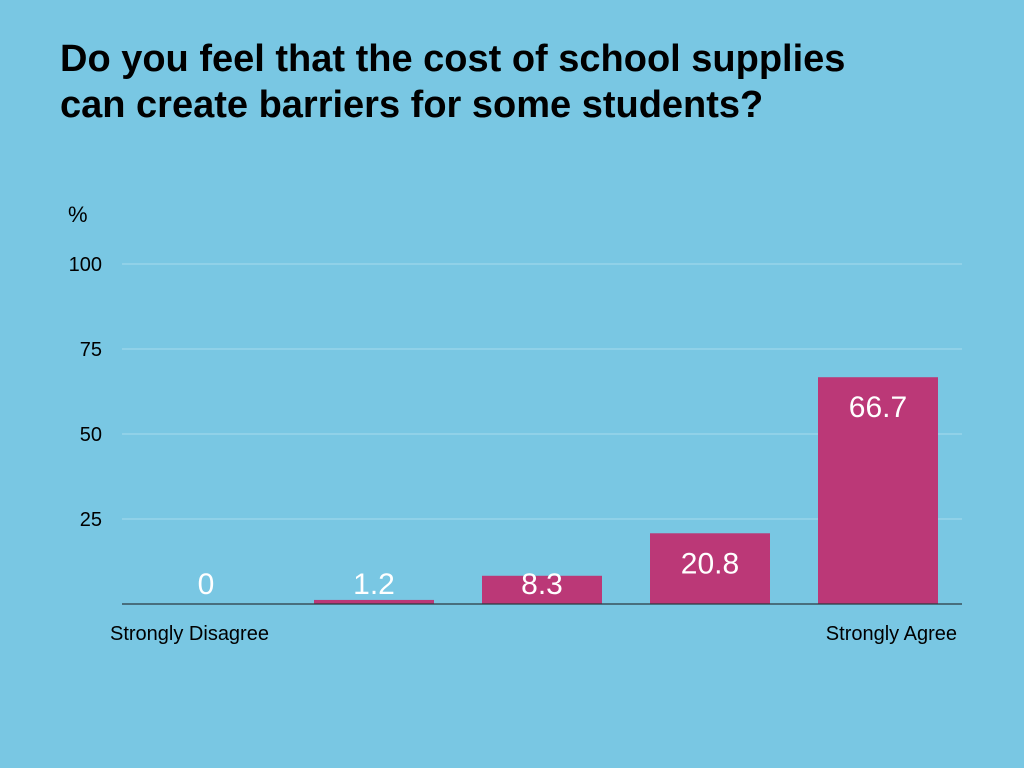  What do you see at coordinates (878, 407) in the screenshot?
I see `bar-value-label: 66.7` at bounding box center [878, 407].